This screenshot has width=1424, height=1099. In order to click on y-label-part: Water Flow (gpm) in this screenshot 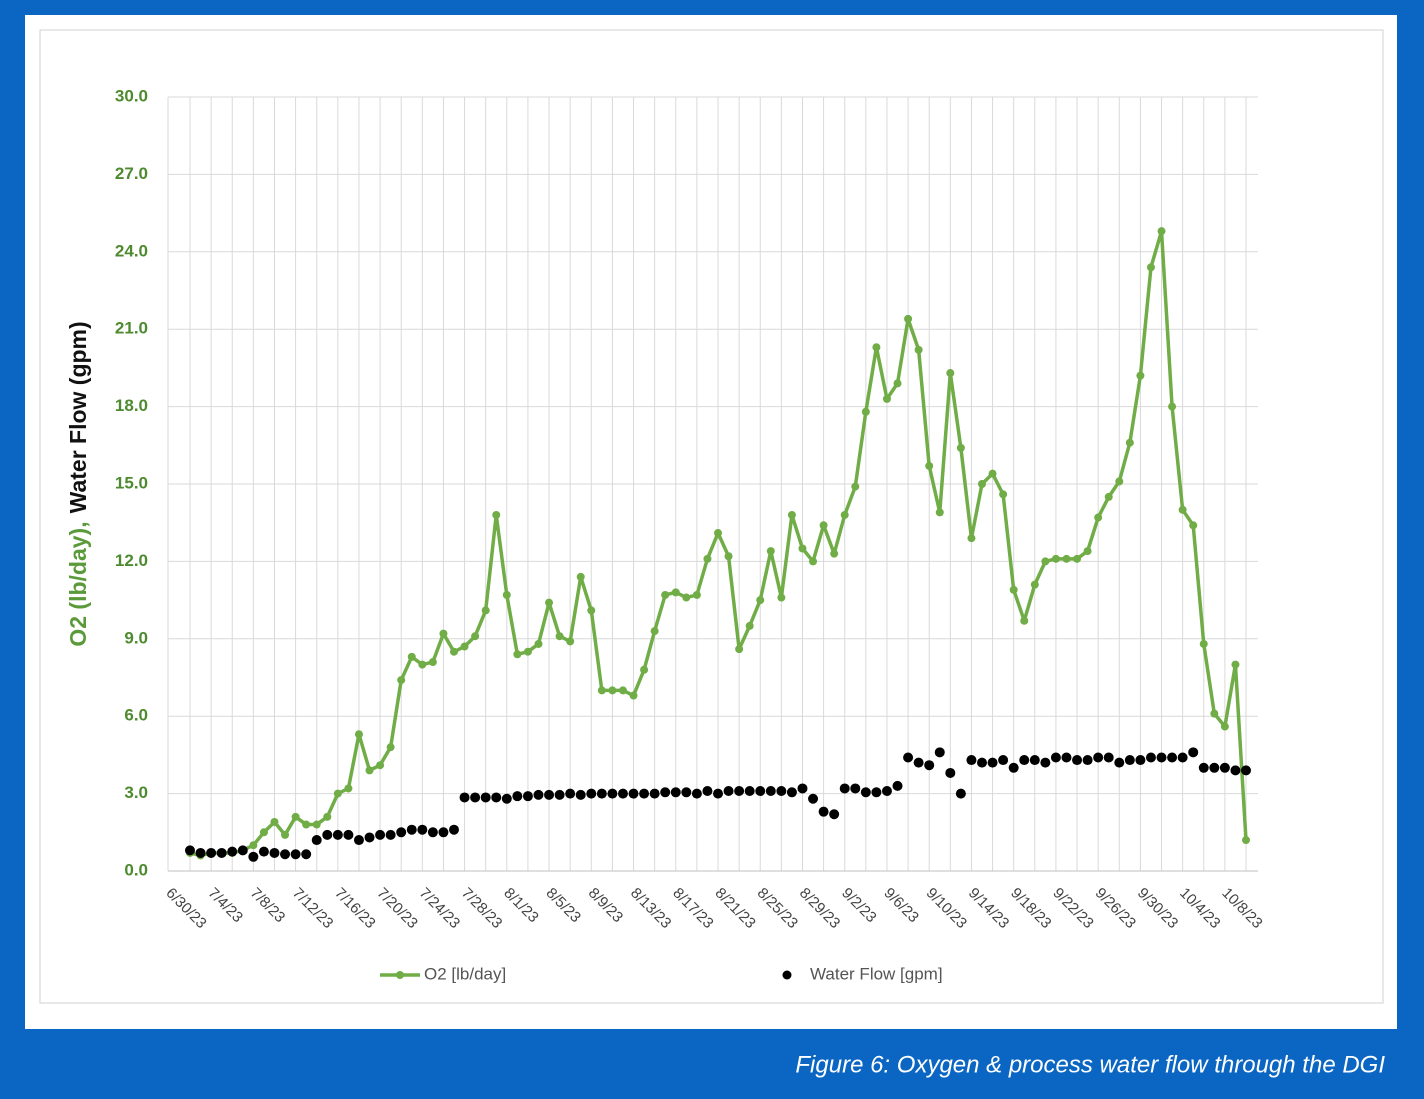, I will do `click(78, 417)`.